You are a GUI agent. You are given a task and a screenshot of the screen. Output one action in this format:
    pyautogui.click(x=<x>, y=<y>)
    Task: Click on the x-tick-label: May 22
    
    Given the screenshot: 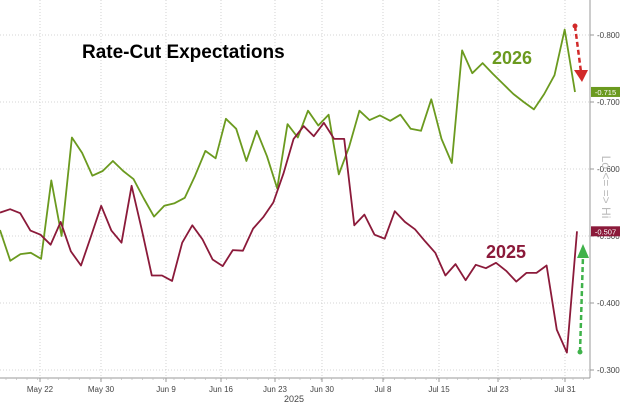 What is the action you would take?
    pyautogui.click(x=40, y=389)
    